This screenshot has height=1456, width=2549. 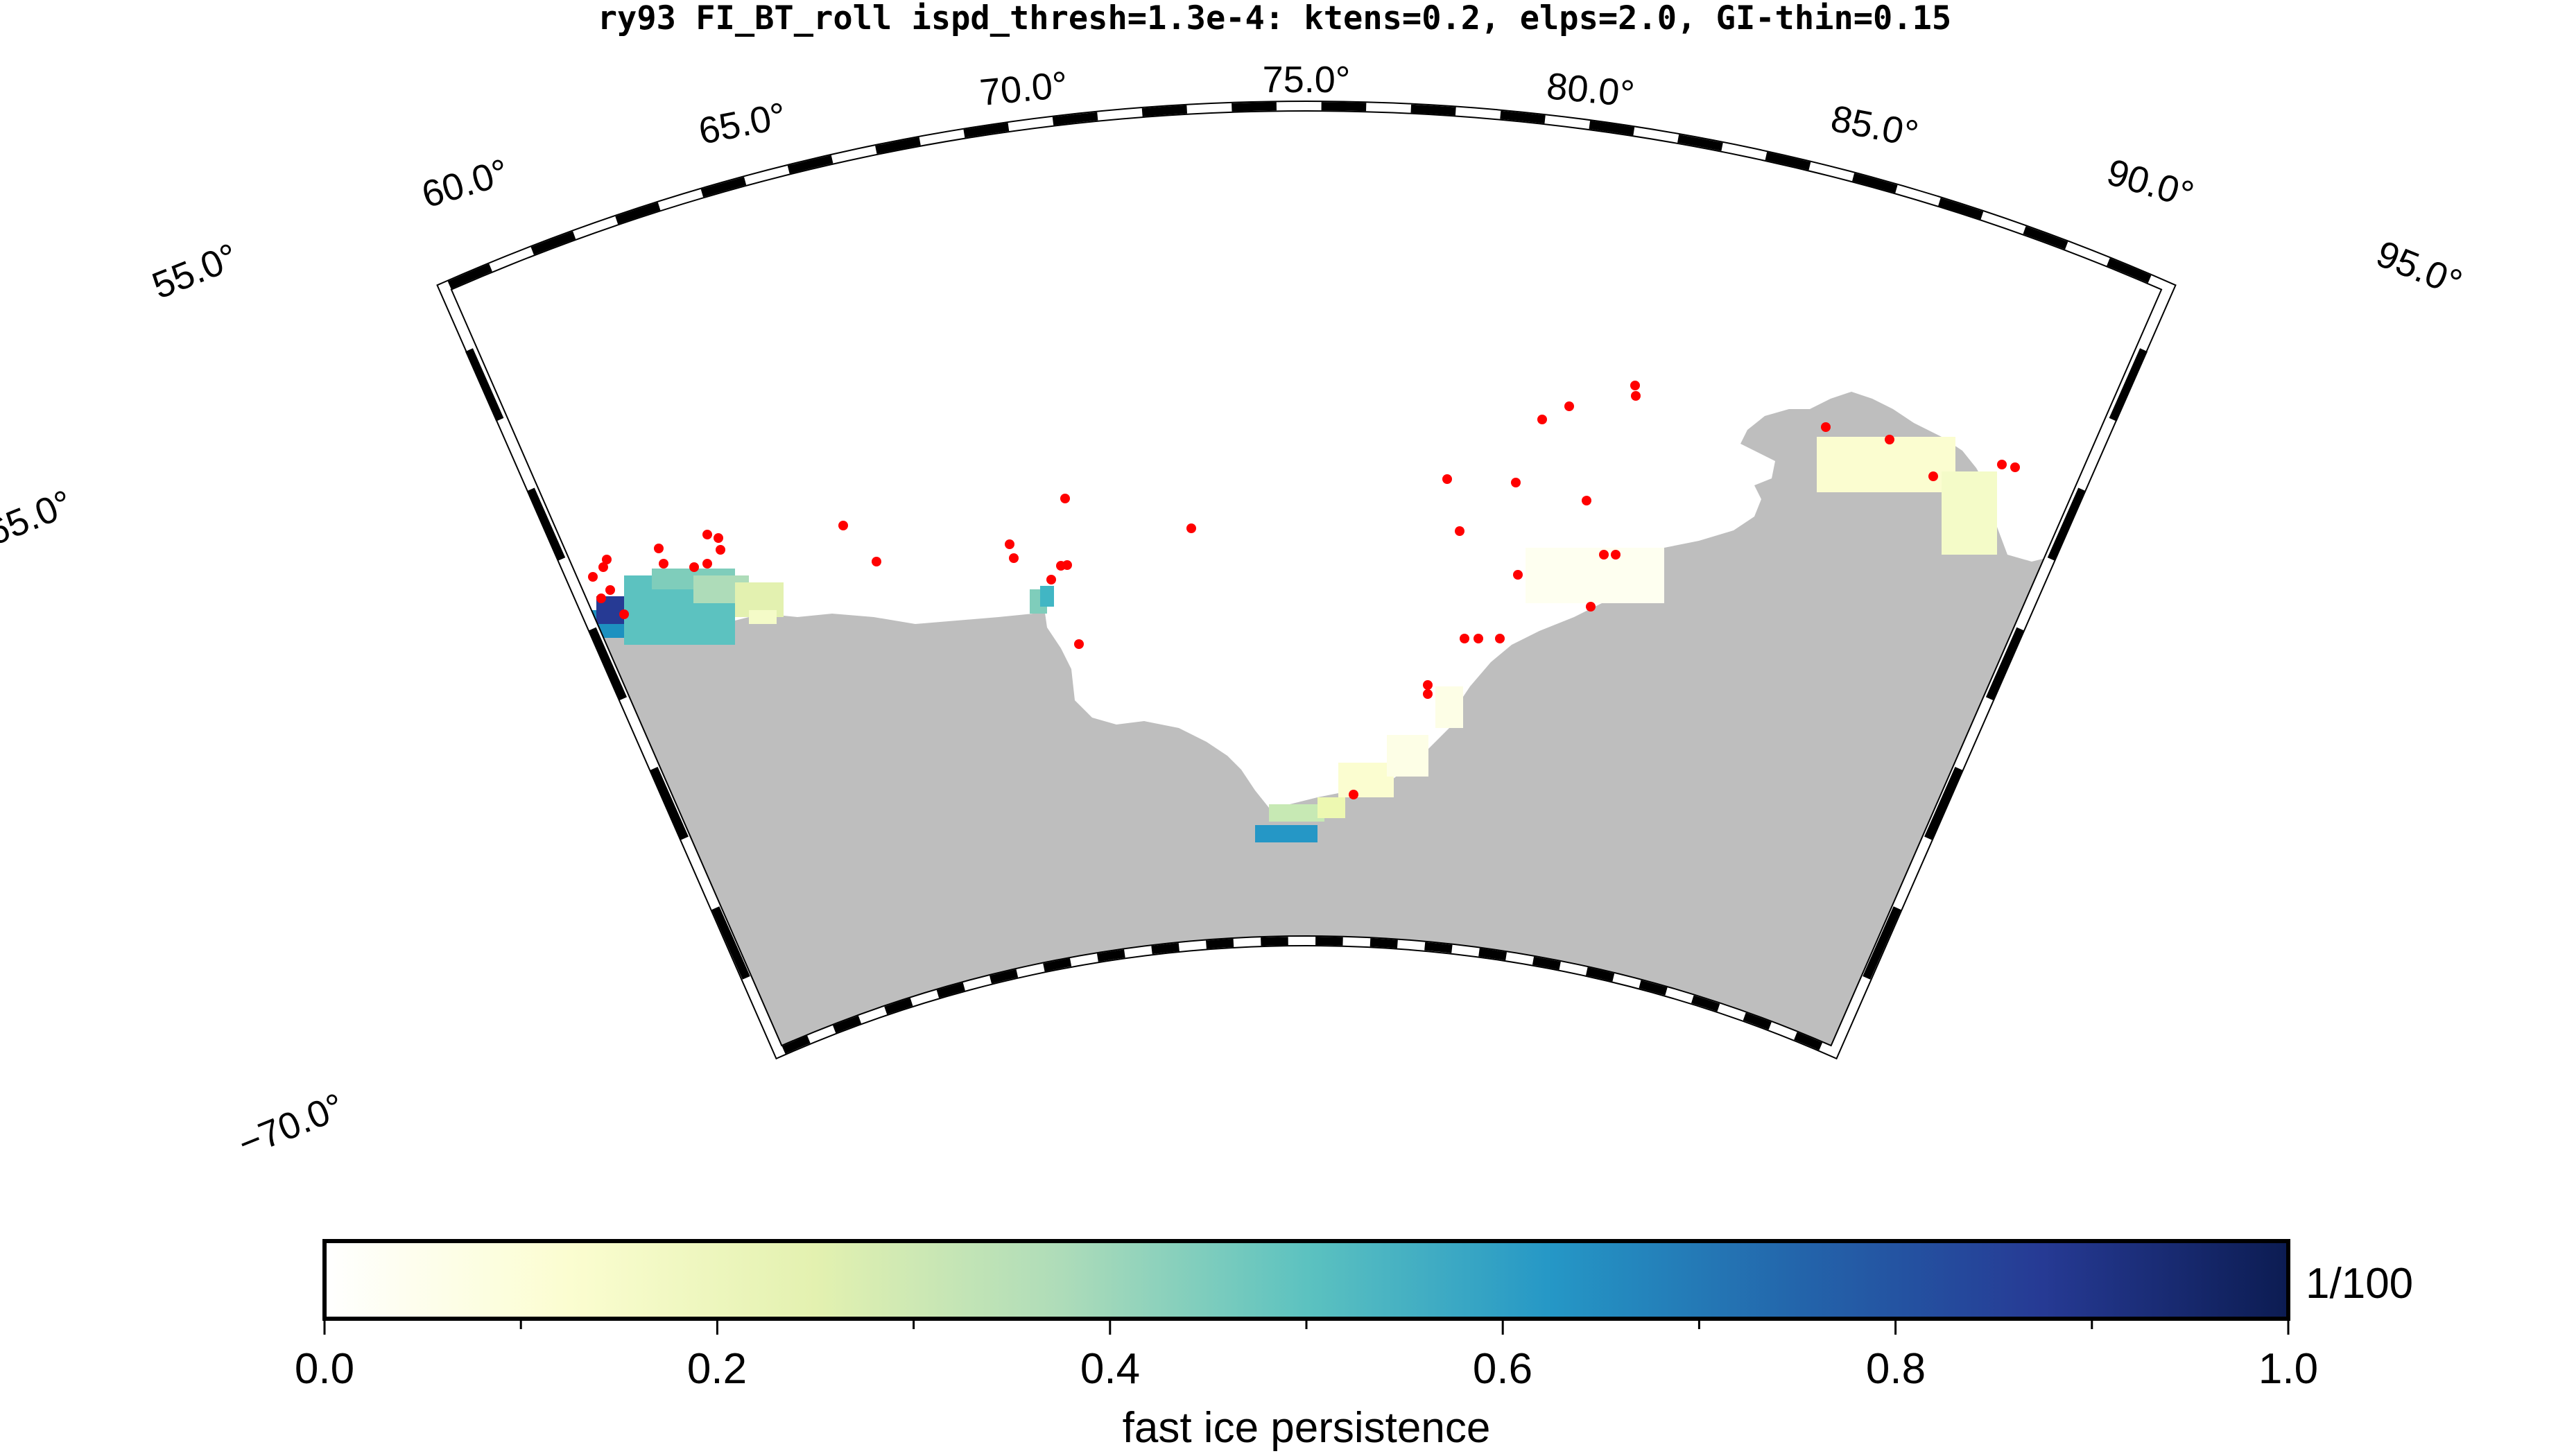 What do you see at coordinates (1023, 89) in the screenshot?
I see `lon-label-70: 70.0°` at bounding box center [1023, 89].